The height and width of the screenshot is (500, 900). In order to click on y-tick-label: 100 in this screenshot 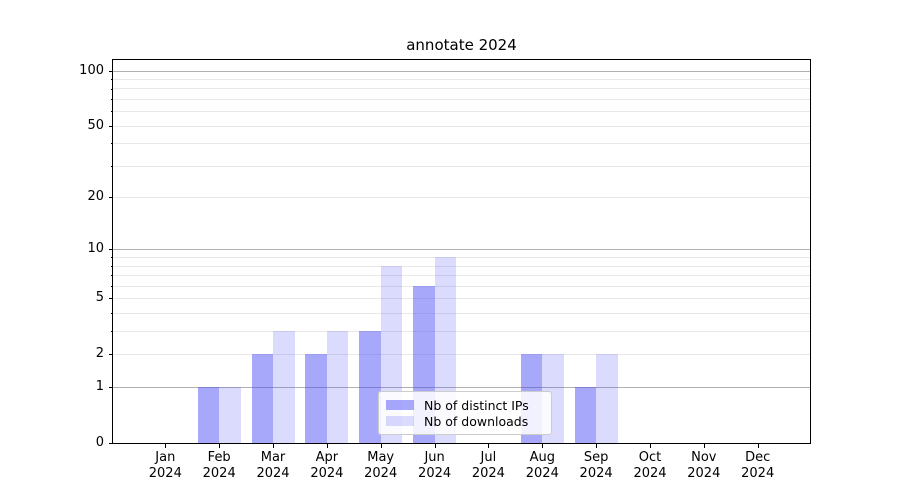, I will do `click(91, 70)`.